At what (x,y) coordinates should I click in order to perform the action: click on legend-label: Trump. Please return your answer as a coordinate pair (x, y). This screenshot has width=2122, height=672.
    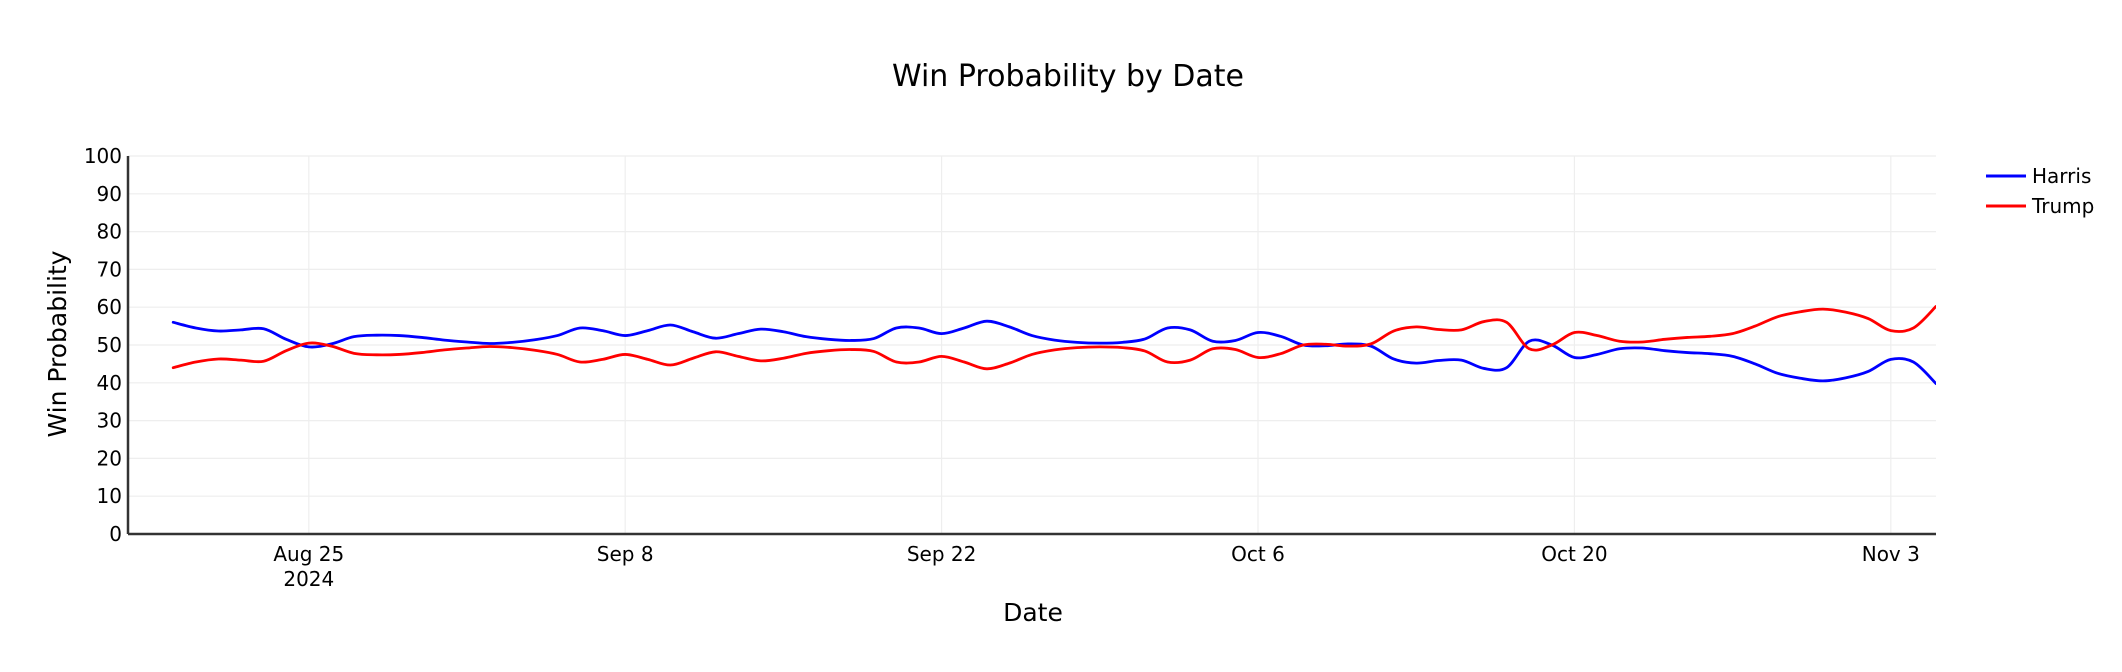
    Looking at the image, I should click on (2062, 206).